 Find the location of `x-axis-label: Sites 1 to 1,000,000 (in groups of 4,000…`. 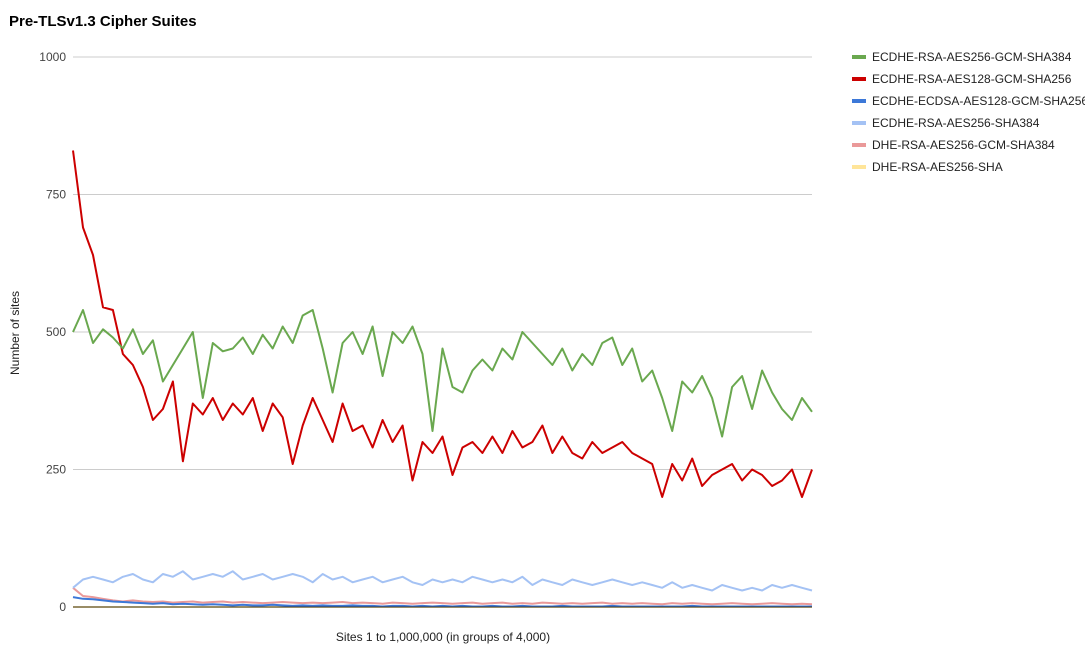

x-axis-label: Sites 1 to 1,000,000 (in groups of 4,000… is located at coordinates (443, 637).